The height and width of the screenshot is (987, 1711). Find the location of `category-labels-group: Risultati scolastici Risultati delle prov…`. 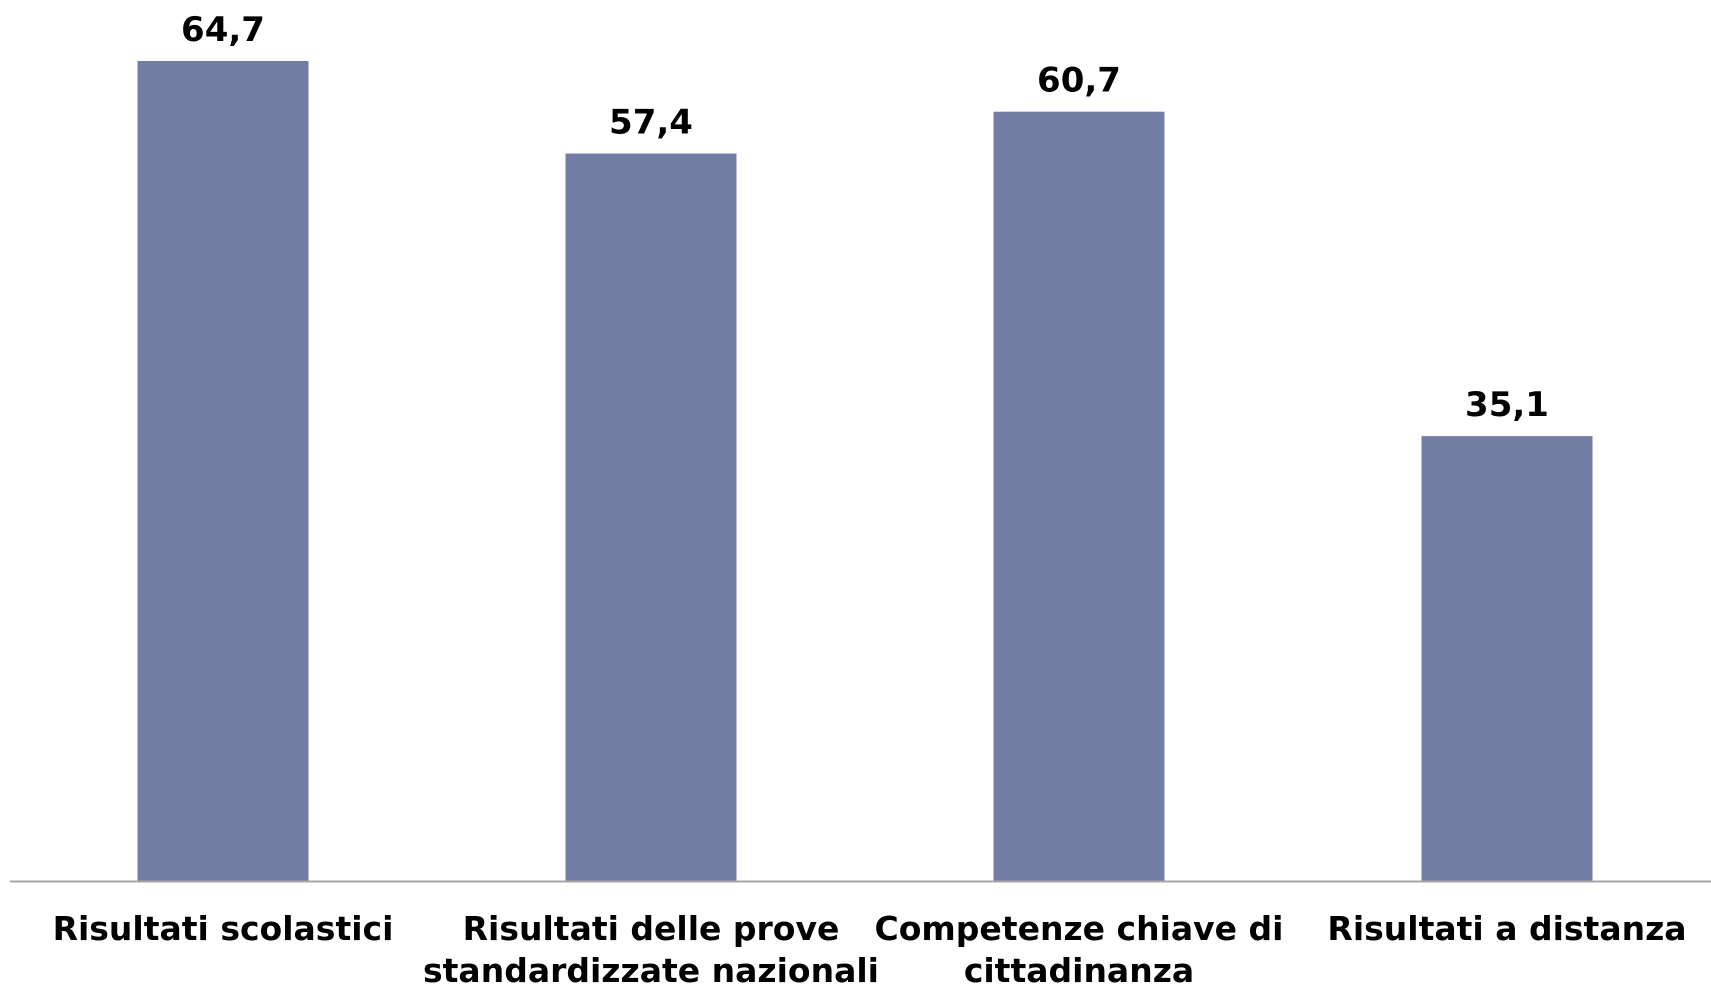

category-labels-group: Risultati scolastici Risultati delle prov… is located at coordinates (870, 948).